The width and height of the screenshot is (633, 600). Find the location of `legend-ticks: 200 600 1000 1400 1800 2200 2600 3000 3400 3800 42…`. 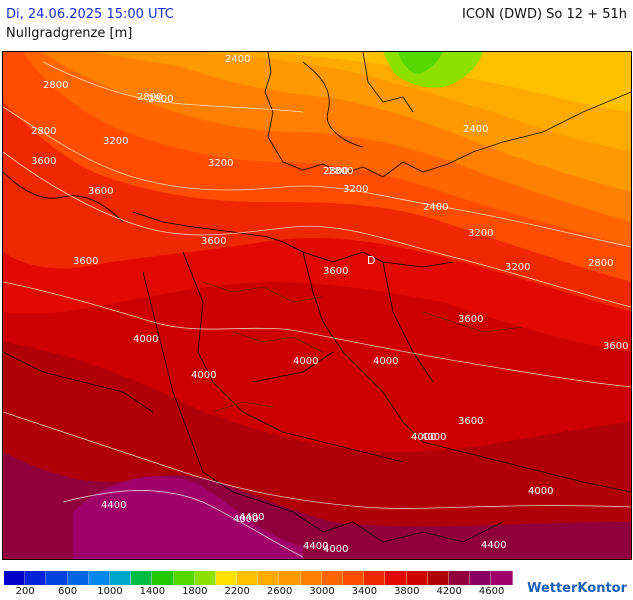

legend-ticks: 200 600 1000 1400 1800 2200 2600 3000 3400 3800 42… is located at coordinates (260, 593).